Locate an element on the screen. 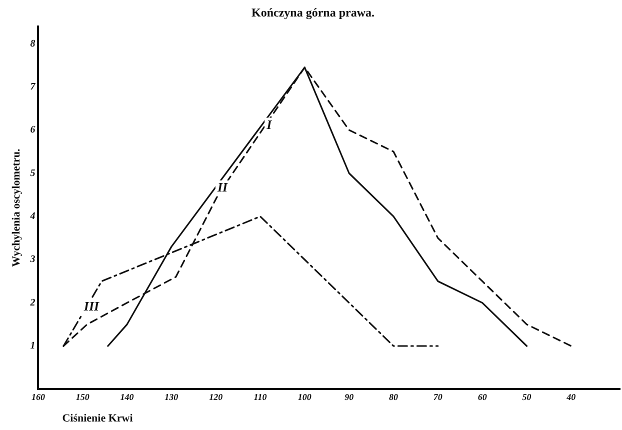 This screenshot has width=622, height=430. annotation: I is located at coordinates (269, 124).